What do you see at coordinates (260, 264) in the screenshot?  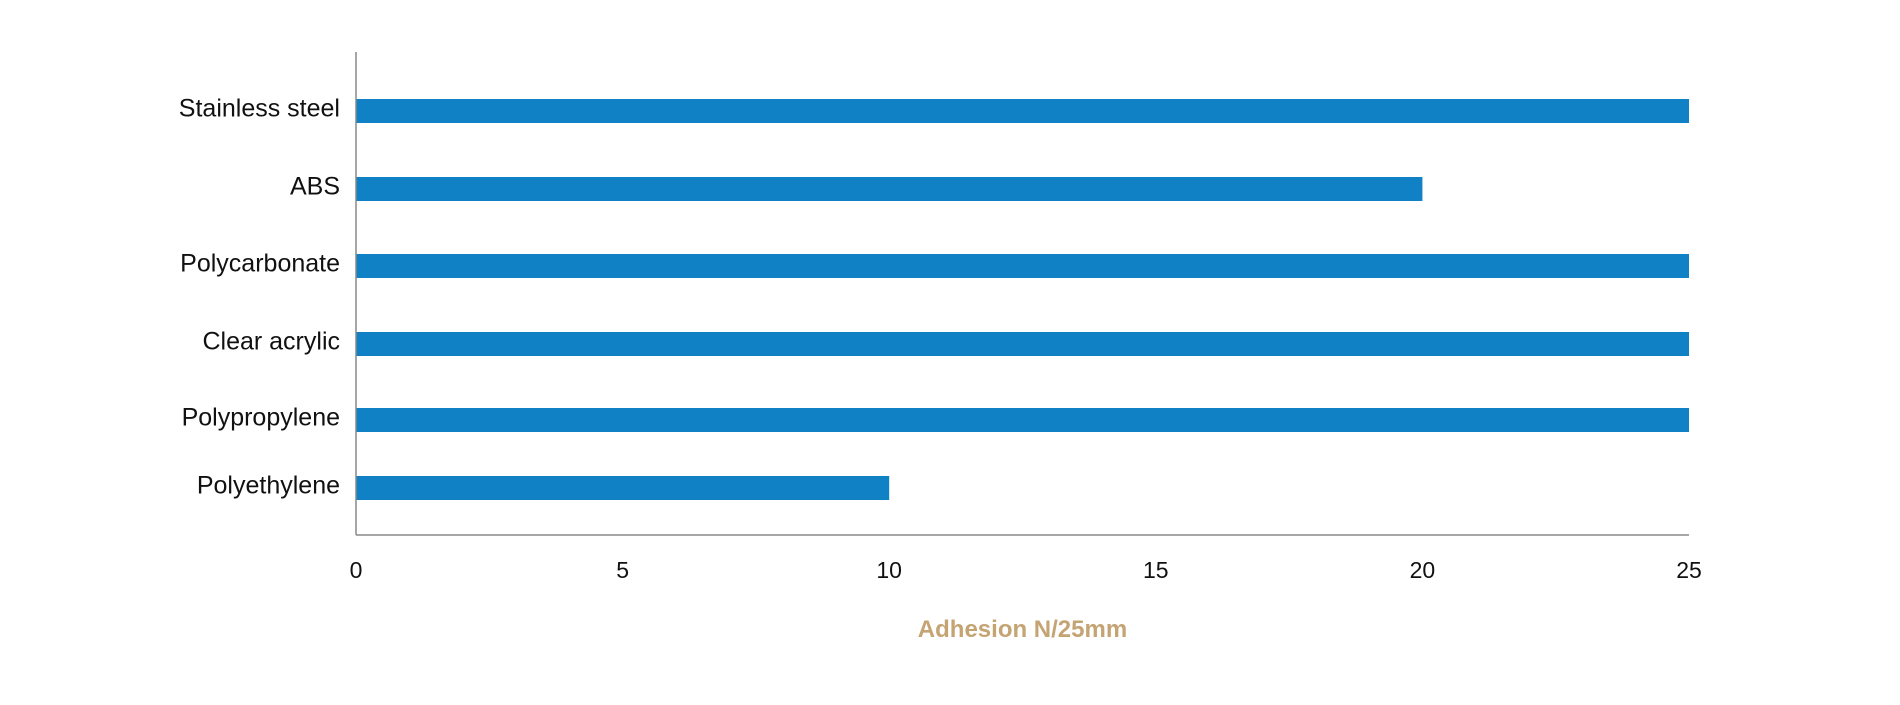 I see `category-label-polycarbonate: Polycarbonate` at bounding box center [260, 264].